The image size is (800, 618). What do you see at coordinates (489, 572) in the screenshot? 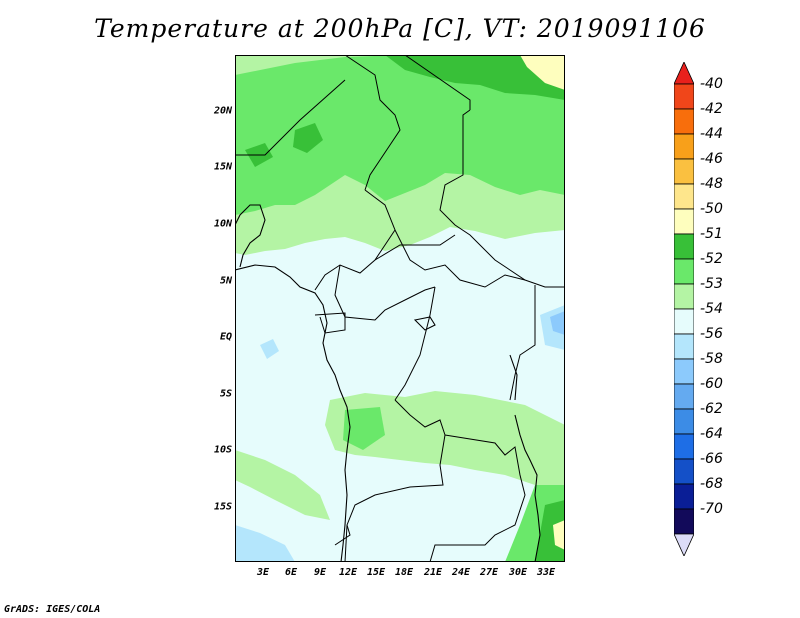
I see `lon-label: 27E` at bounding box center [489, 572].